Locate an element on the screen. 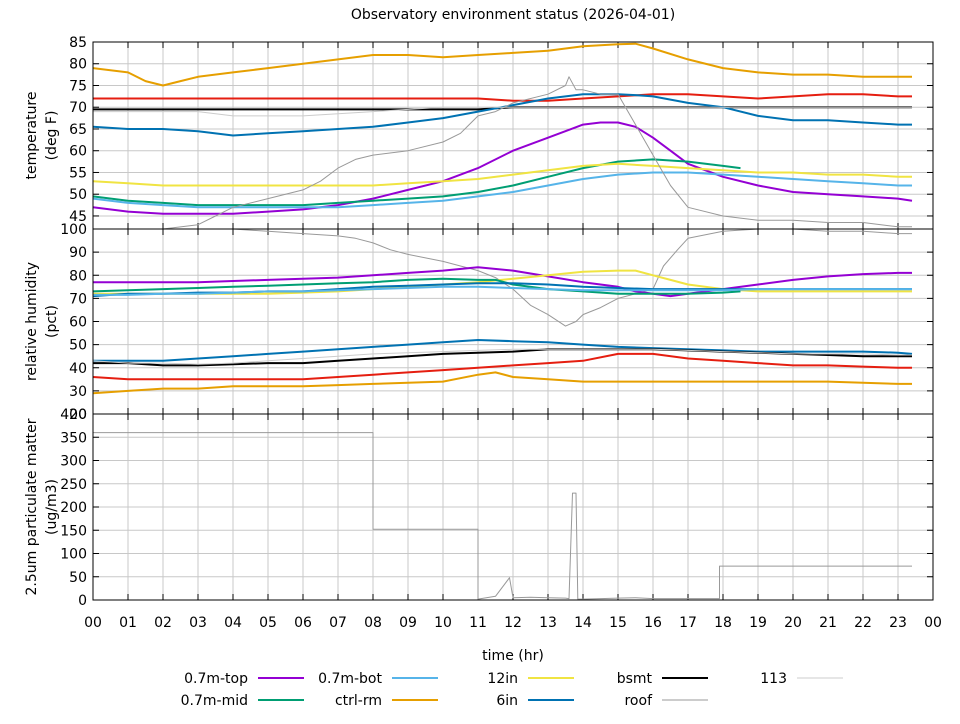 The height and width of the screenshot is (724, 960). y-tick-label: 200 is located at coordinates (73, 508).